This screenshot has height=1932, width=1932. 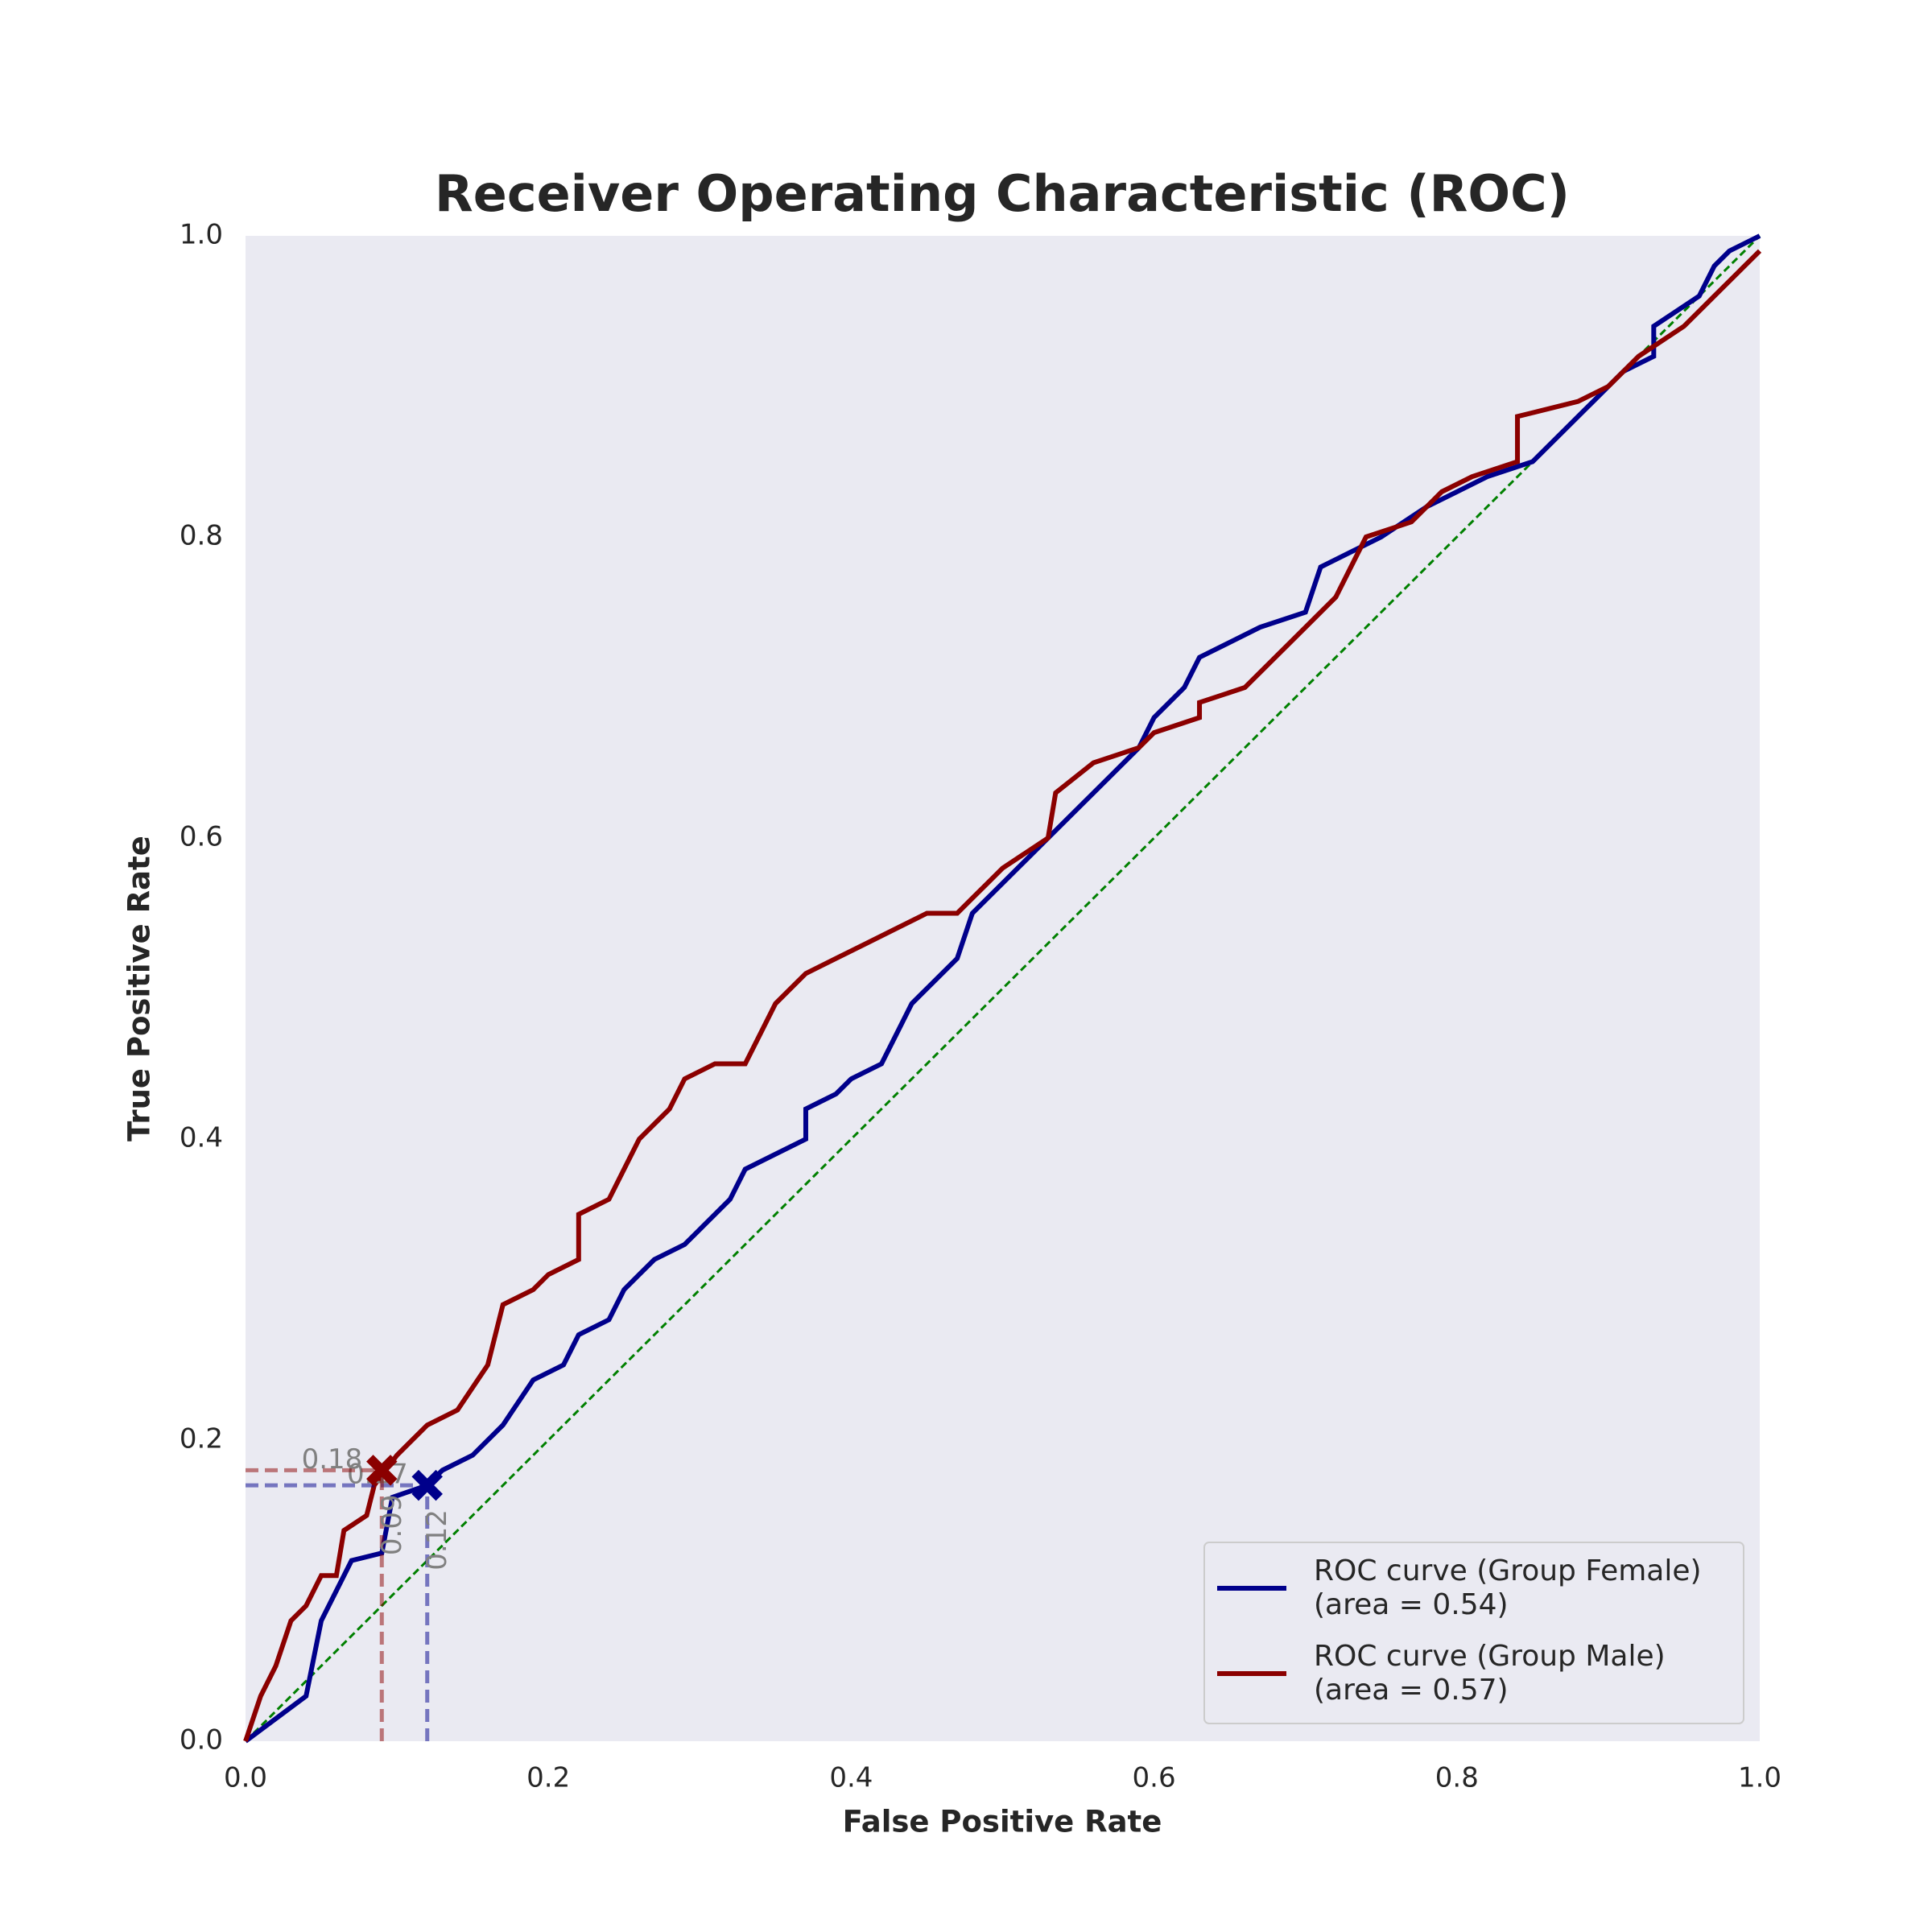 I want to click on x-tick-label: 0.2, so click(x=548, y=1778).